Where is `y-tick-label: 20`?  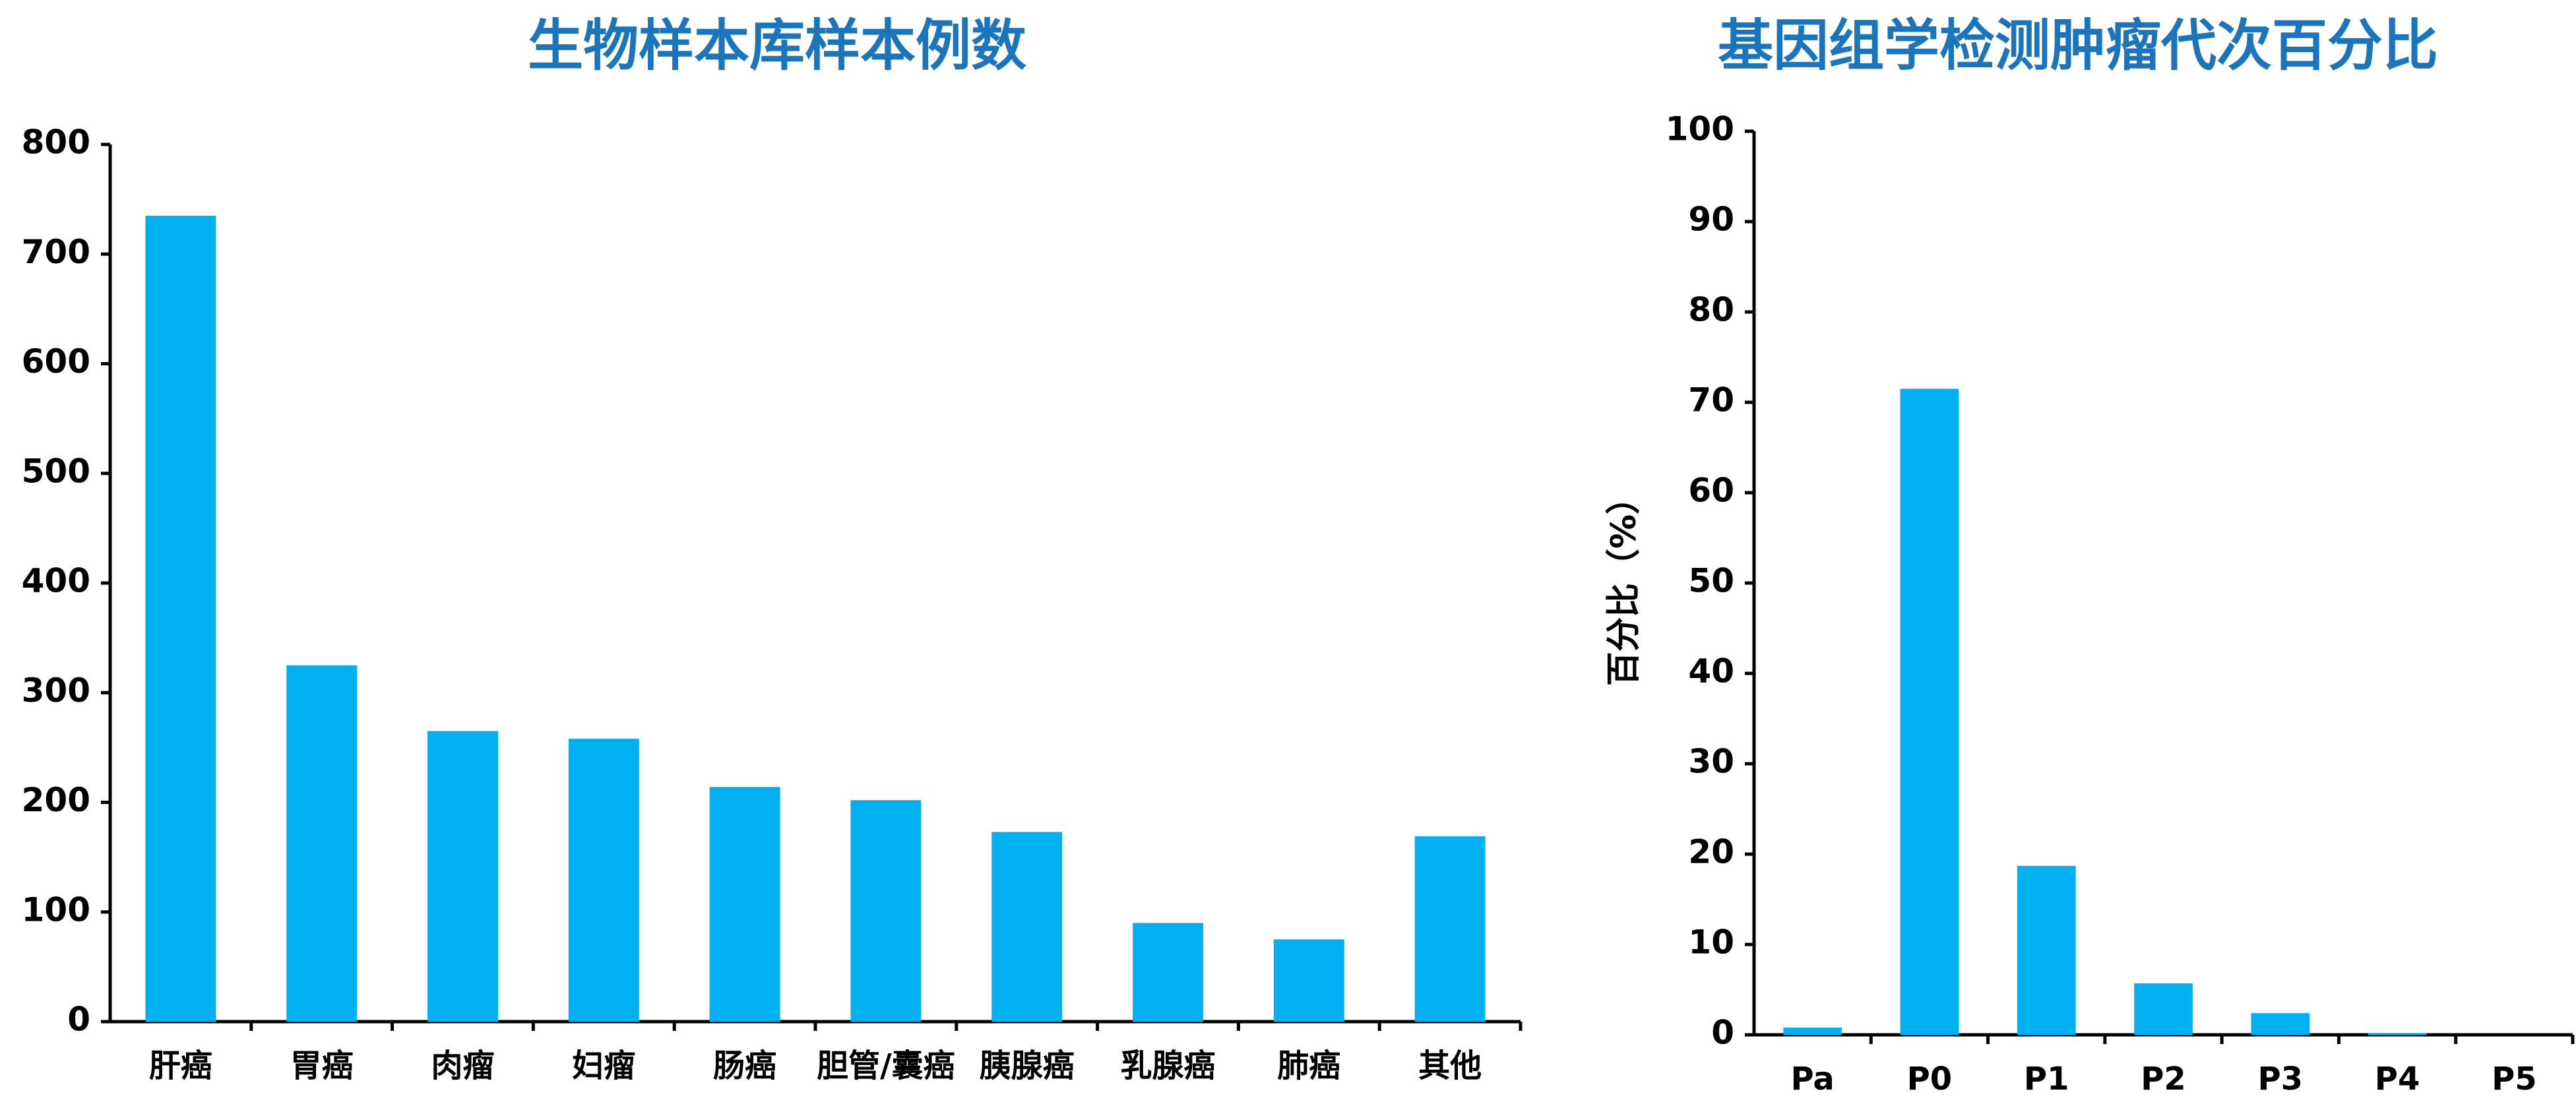
y-tick-label: 20 is located at coordinates (1711, 852).